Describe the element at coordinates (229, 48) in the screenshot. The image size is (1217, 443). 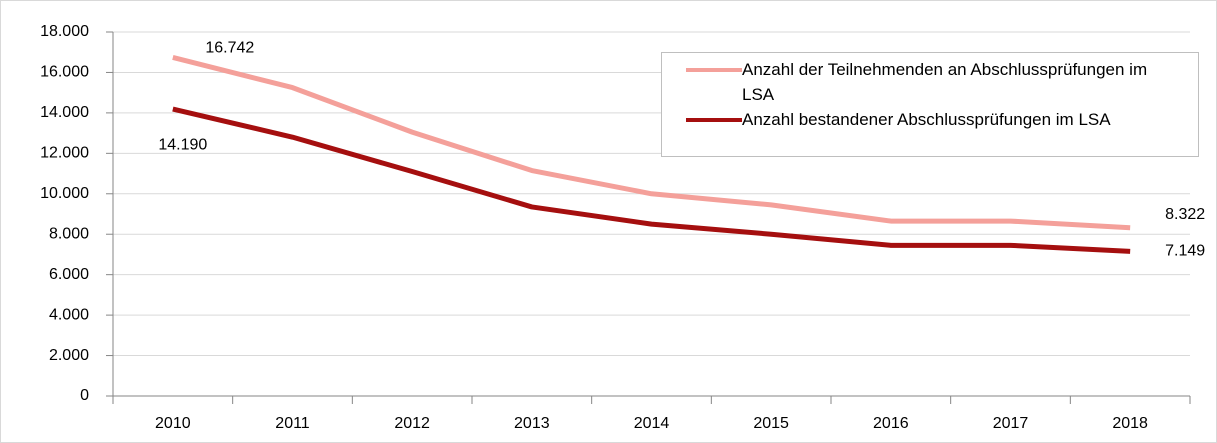
I see `data-label: 16.742` at that location.